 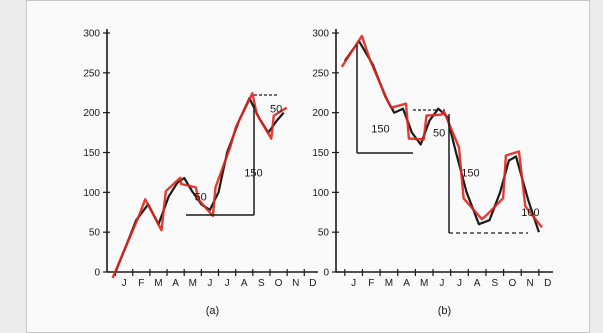 What do you see at coordinates (444, 311) in the screenshot?
I see `chart-caption: (b)` at bounding box center [444, 311].